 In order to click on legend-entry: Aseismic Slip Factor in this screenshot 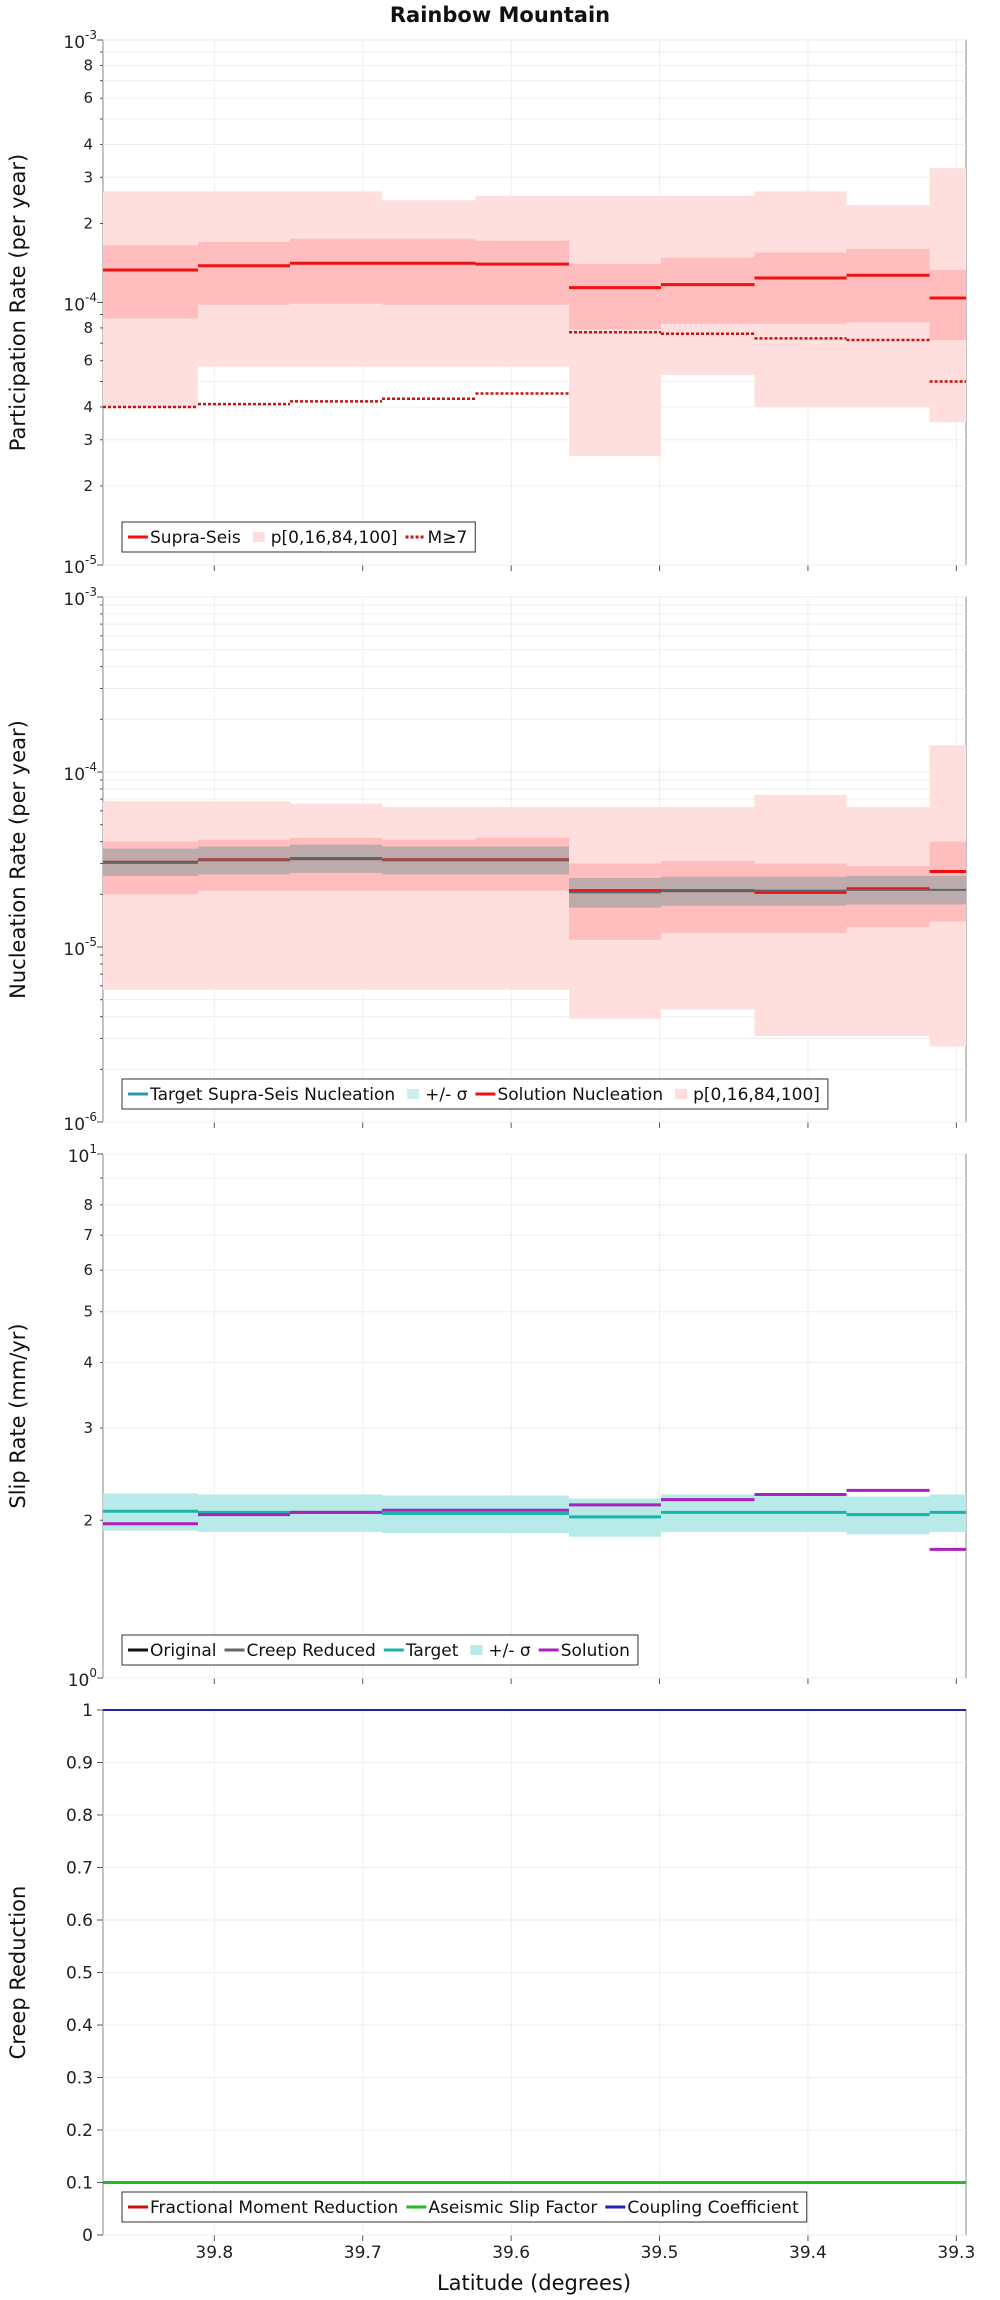, I will do `click(512, 2208)`.